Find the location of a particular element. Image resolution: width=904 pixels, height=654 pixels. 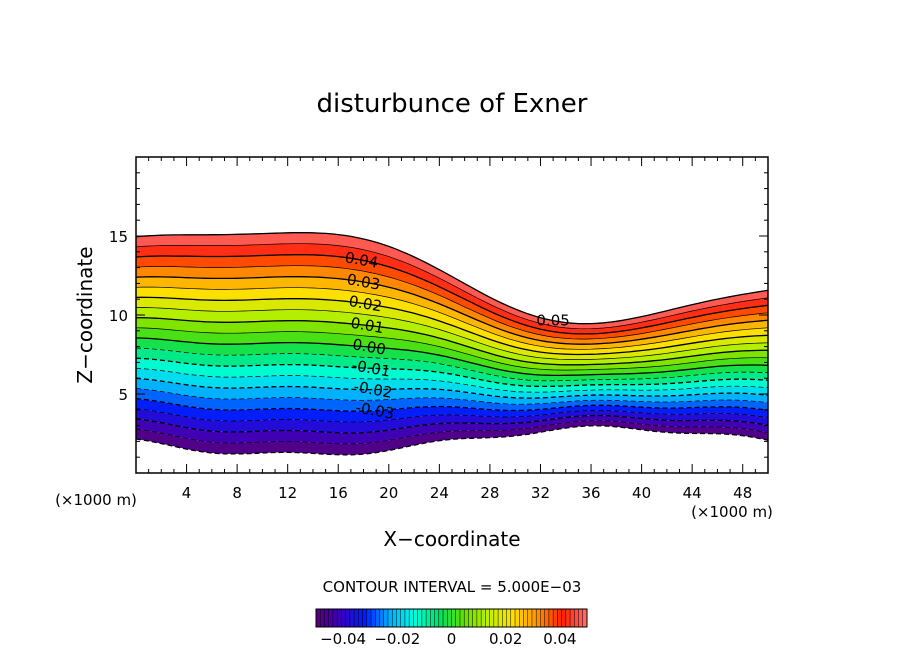

y-axis-label: Z−coordinate is located at coordinates (85, 314).